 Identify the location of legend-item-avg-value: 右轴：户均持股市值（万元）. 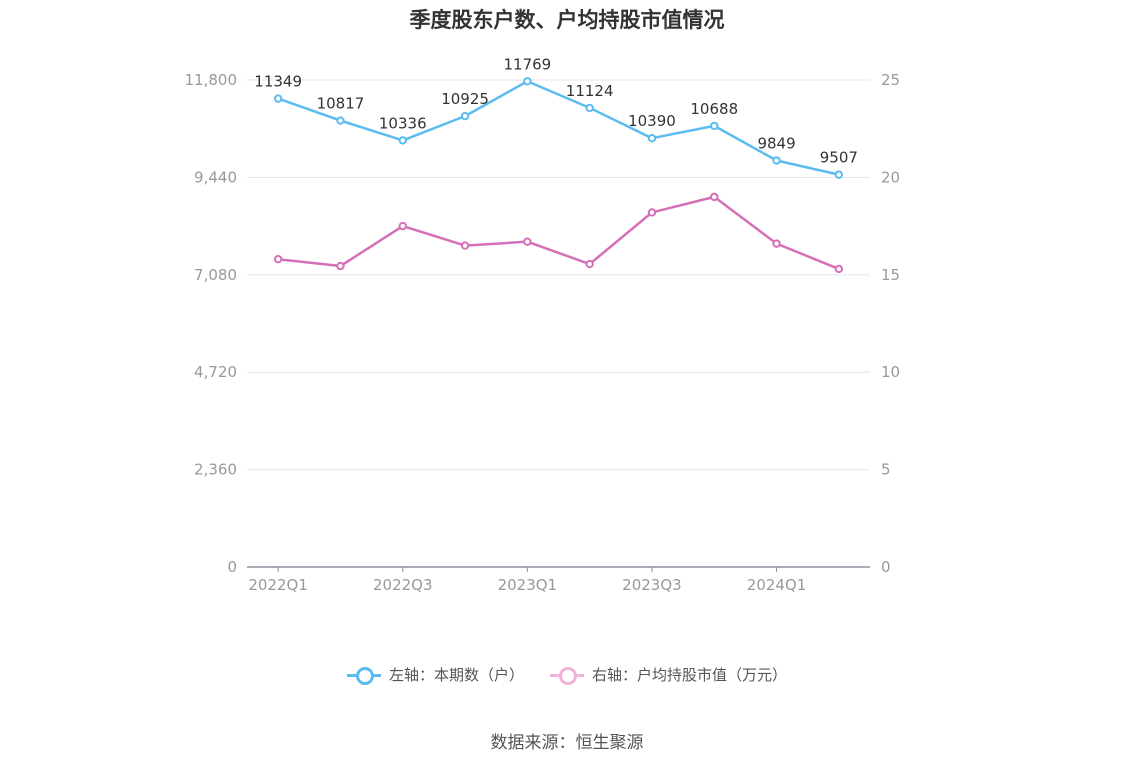
(668, 674).